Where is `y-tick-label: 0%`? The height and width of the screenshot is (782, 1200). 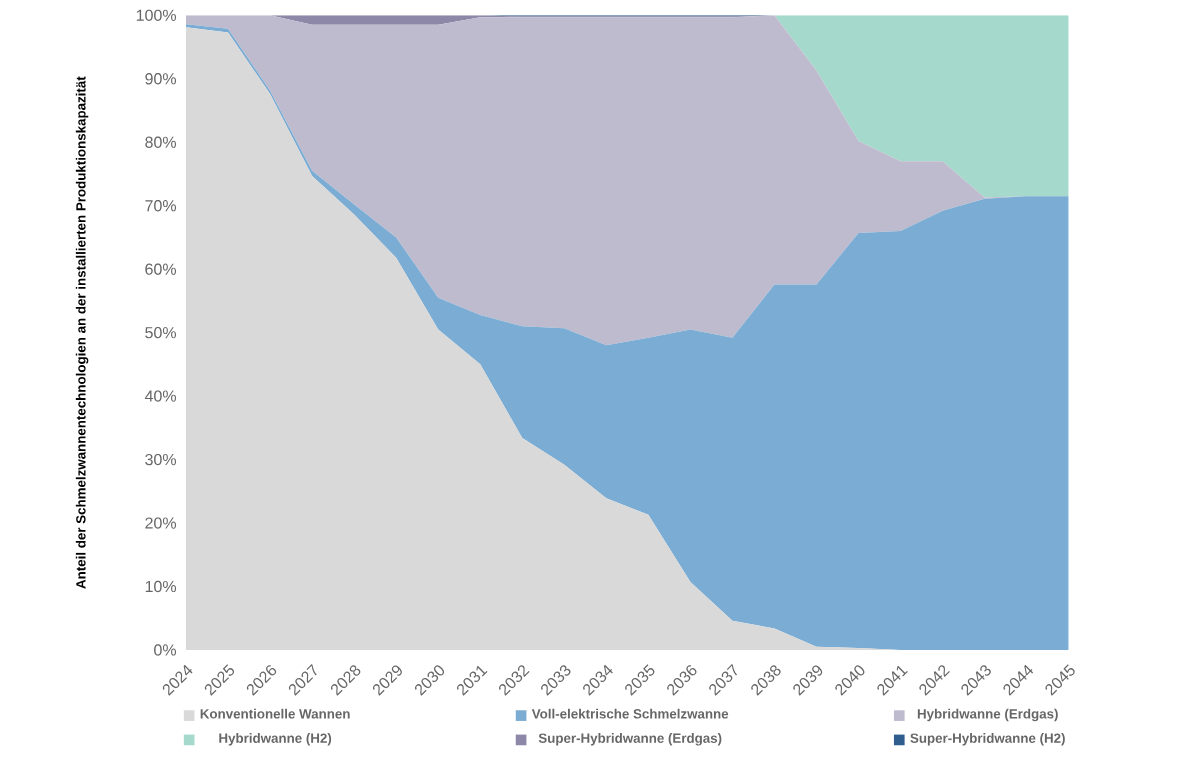 y-tick-label: 0% is located at coordinates (165, 650).